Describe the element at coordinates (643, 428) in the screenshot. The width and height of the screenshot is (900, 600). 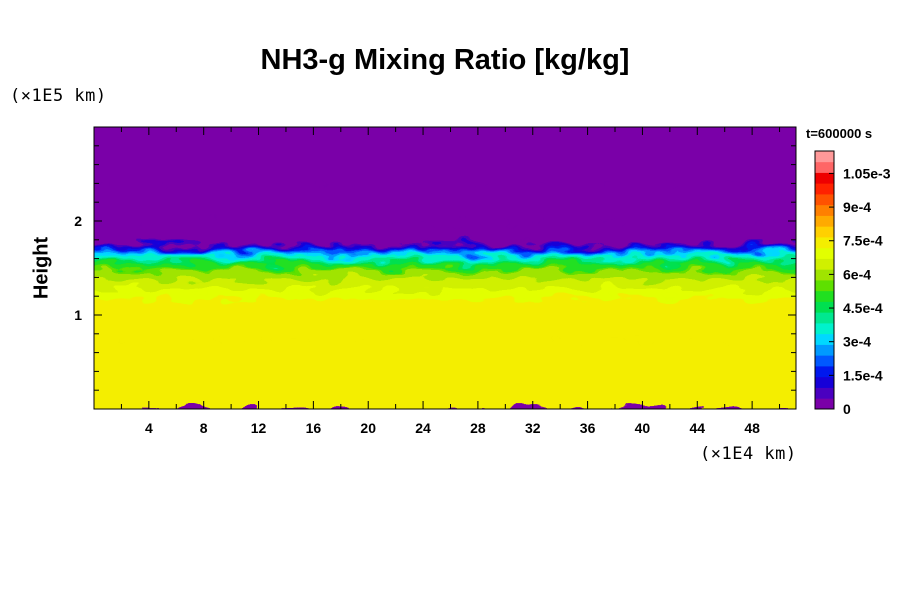
I see `x-tick-label: 40` at that location.